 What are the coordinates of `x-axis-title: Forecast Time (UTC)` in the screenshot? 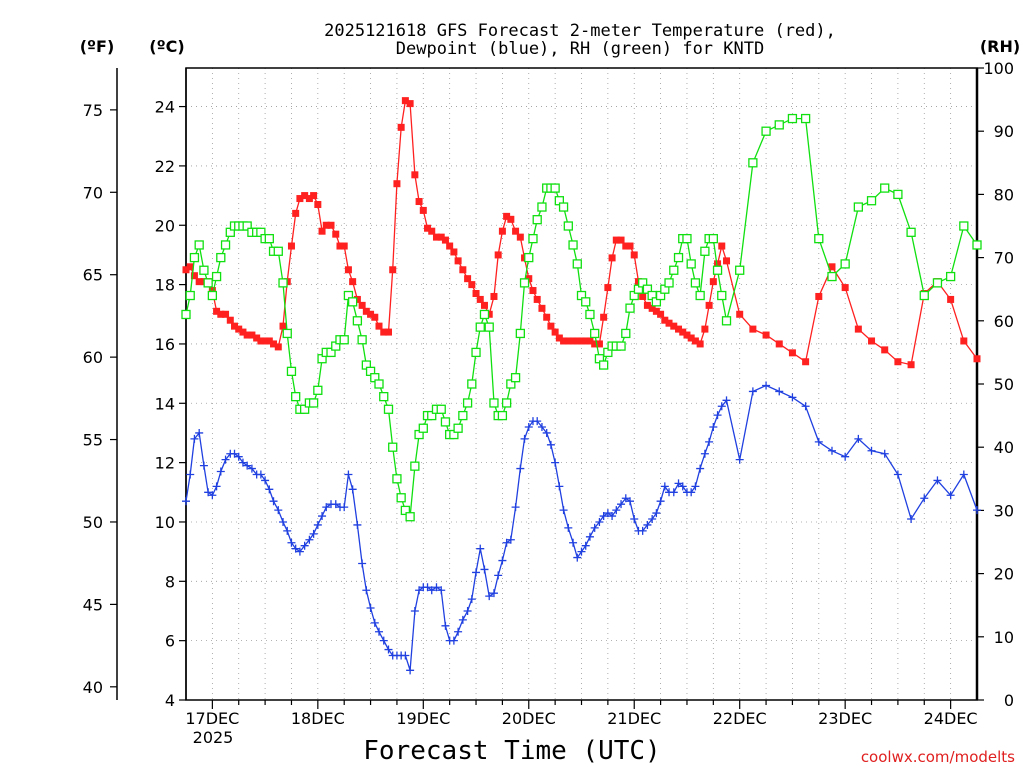 It's located at (511, 751).